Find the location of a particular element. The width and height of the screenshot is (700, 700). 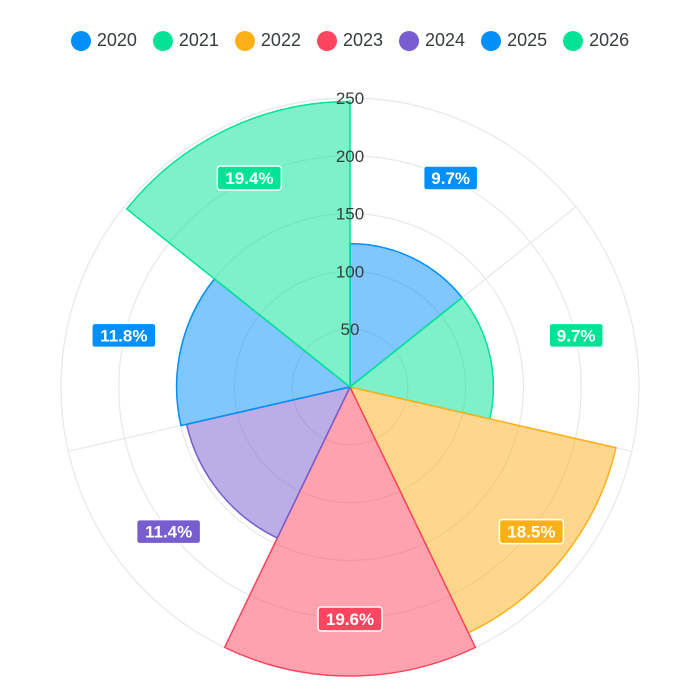

data-label-text: 11.8% is located at coordinates (123, 335).